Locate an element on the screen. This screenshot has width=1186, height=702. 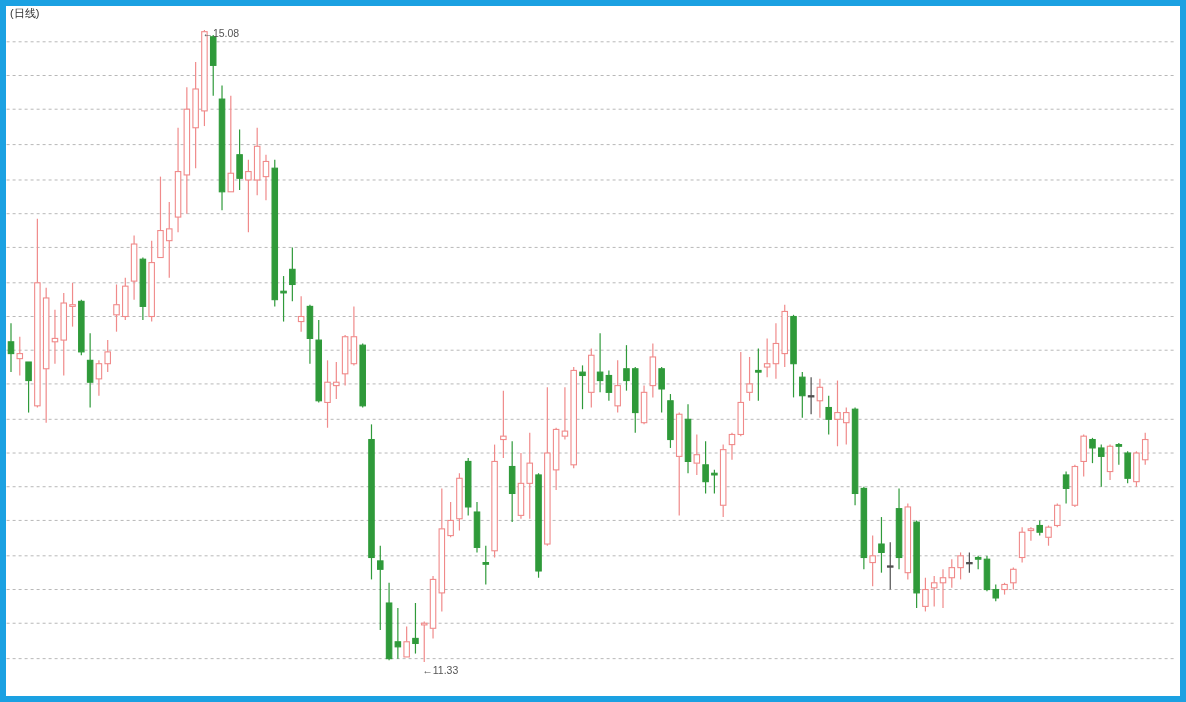
annotation: ←15.08 is located at coordinates (221, 33).